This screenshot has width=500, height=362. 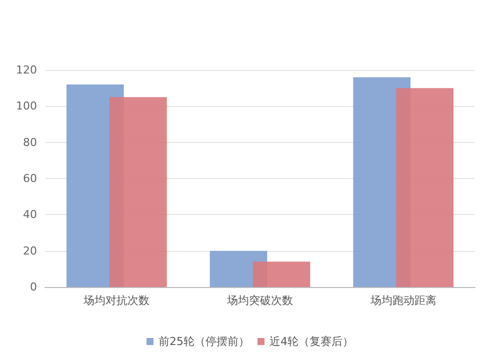 I want to click on y-tick-label: 40, so click(x=30, y=215).